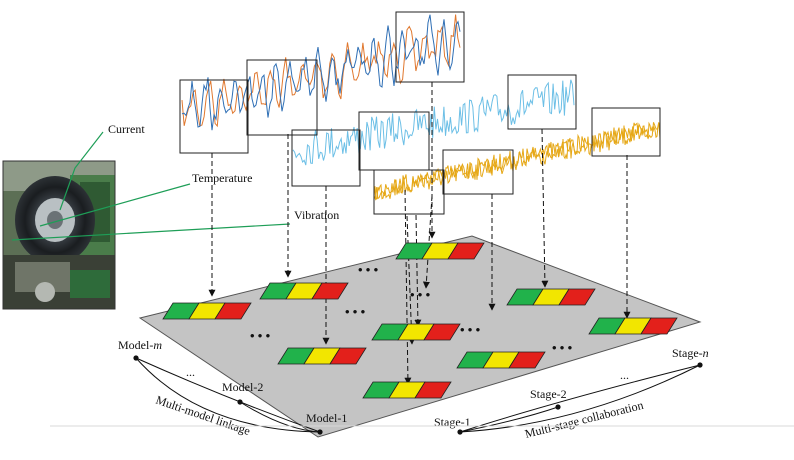 Image resolution: width=794 pixels, height=460 pixels. I want to click on model-m-node, so click(136, 358).